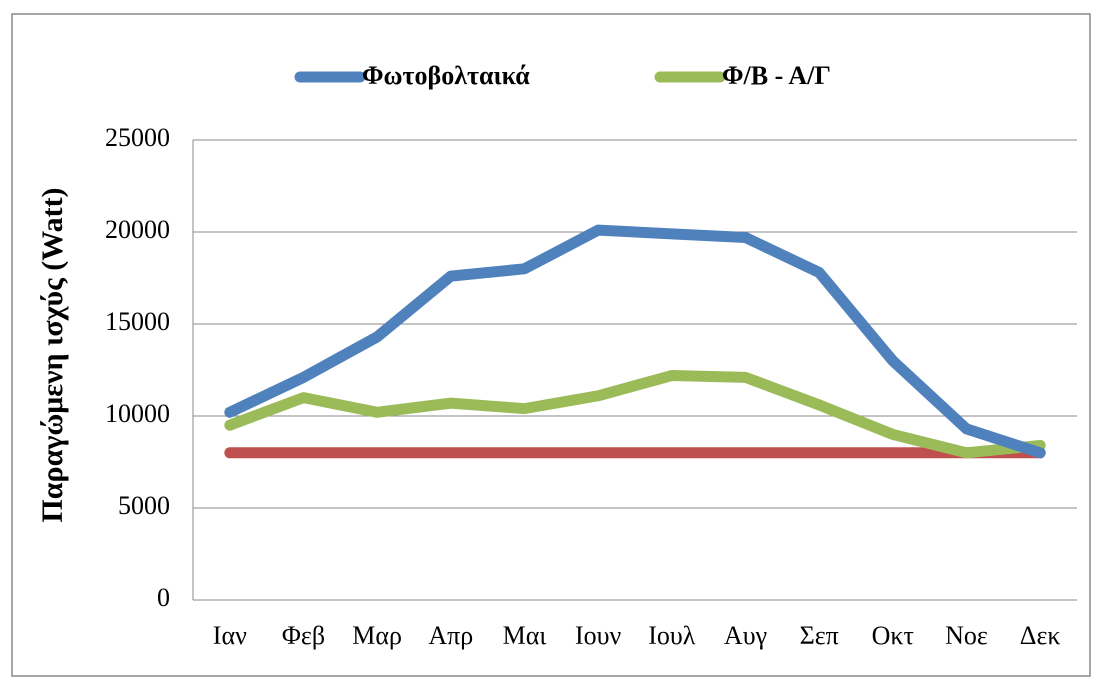 Image resolution: width=1099 pixels, height=684 pixels. Describe the element at coordinates (598, 635) in the screenshot. I see `x-tick-label: Ιουν` at that location.